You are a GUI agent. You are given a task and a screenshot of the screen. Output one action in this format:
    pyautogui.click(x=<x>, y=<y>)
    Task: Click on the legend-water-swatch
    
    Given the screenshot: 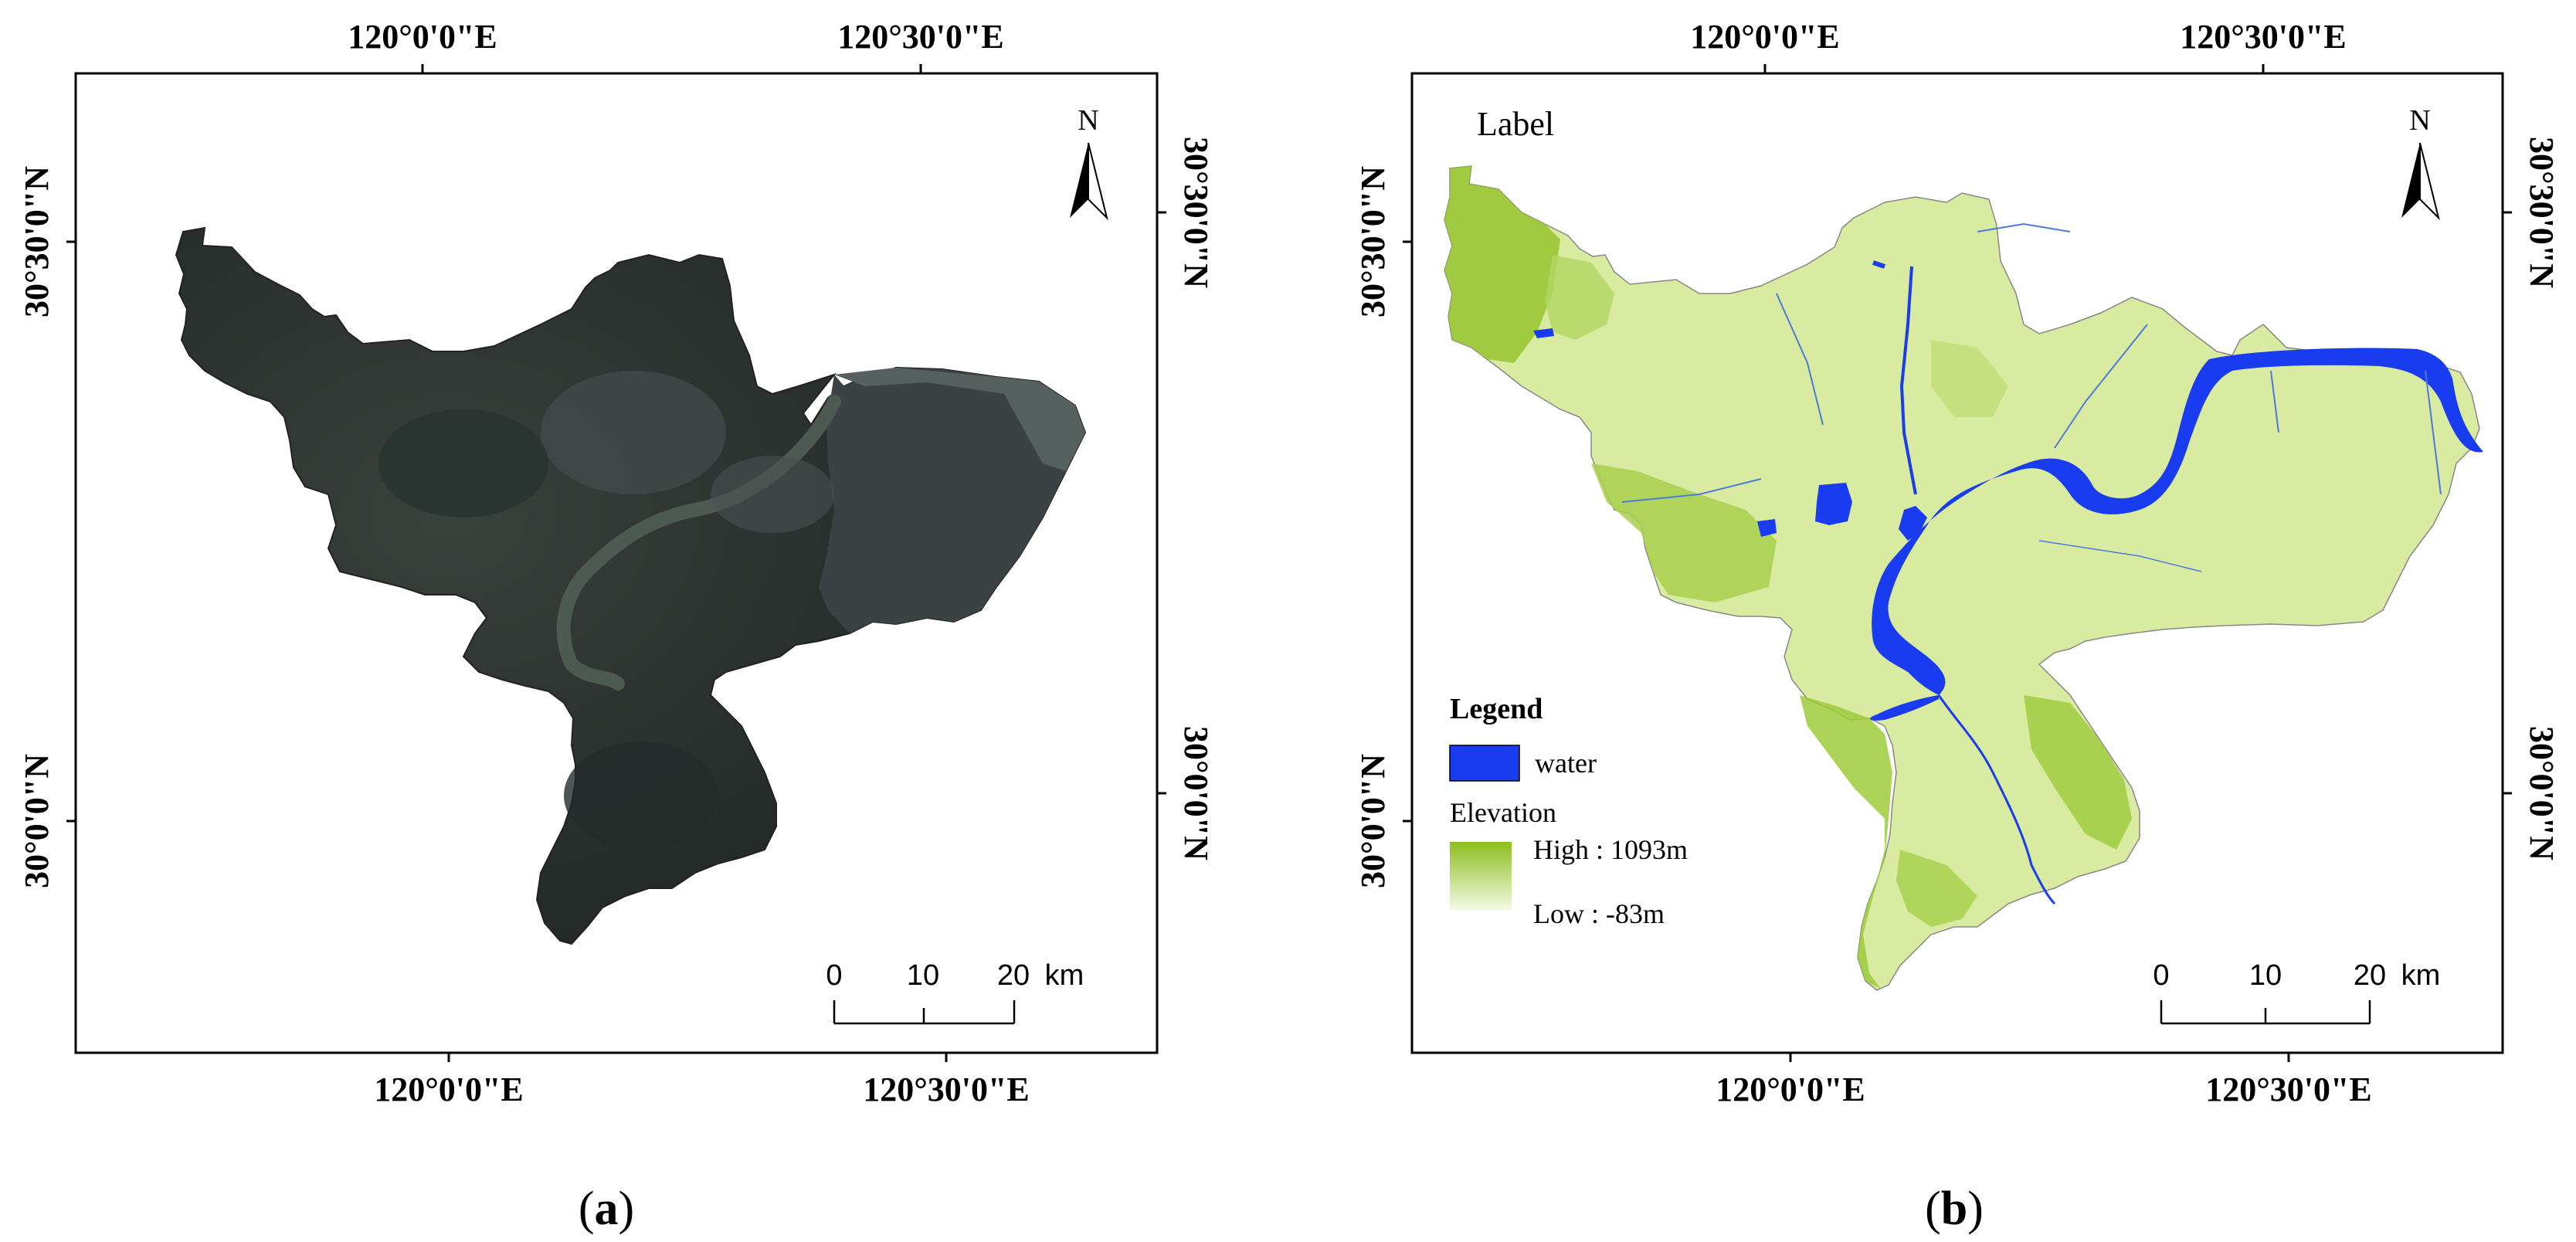 What is the action you would take?
    pyautogui.click(x=1484, y=763)
    